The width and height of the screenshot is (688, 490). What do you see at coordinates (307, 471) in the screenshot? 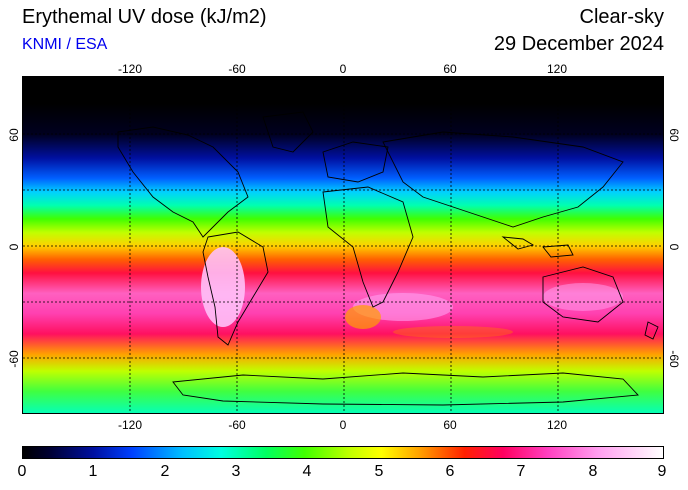
I see `colorbar-label: 4` at bounding box center [307, 471].